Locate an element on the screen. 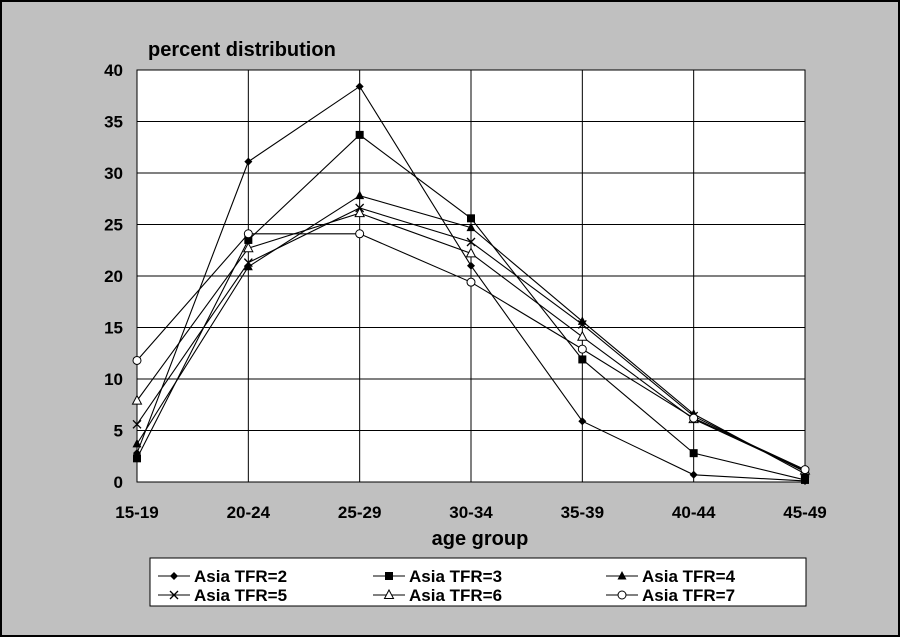 The image size is (900, 639). legend-item: Asia TFR=4 is located at coordinates (671, 576).